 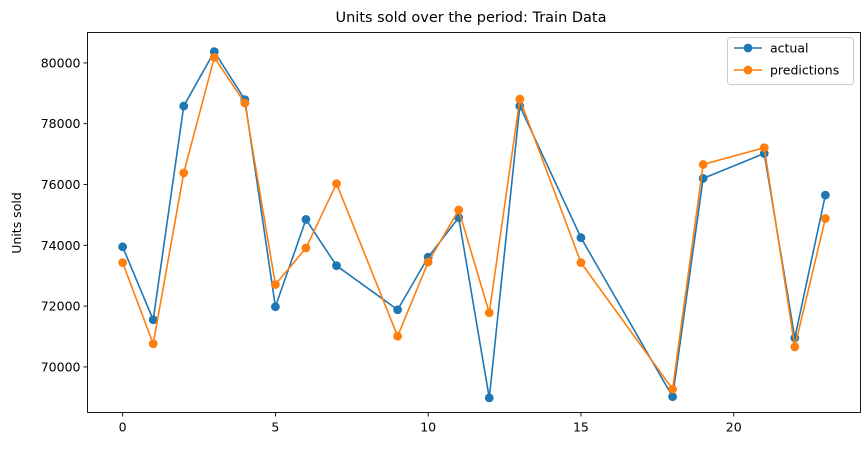 What do you see at coordinates (123, 427) in the screenshot?
I see `x-tick-label: 0` at bounding box center [123, 427].